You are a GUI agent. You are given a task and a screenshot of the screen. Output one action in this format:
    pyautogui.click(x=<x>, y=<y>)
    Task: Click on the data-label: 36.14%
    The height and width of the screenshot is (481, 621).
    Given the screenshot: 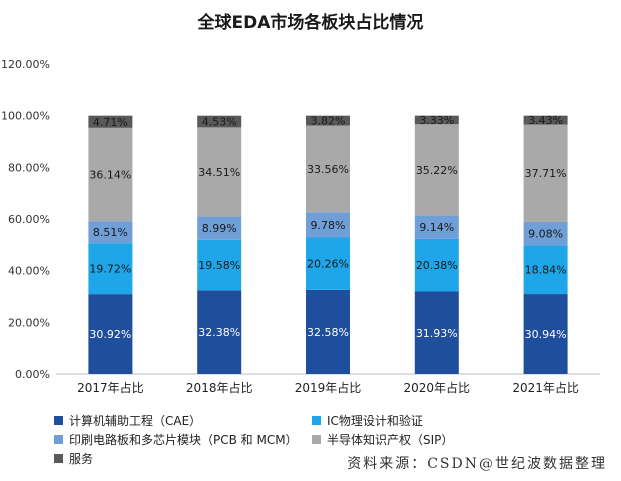 What is the action you would take?
    pyautogui.click(x=110, y=175)
    